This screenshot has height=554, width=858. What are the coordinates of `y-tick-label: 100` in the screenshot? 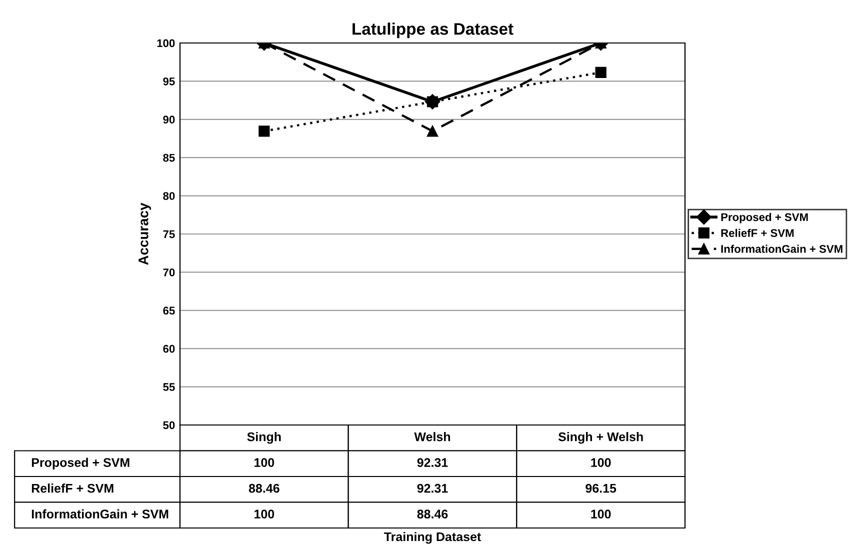 It's located at (166, 43).